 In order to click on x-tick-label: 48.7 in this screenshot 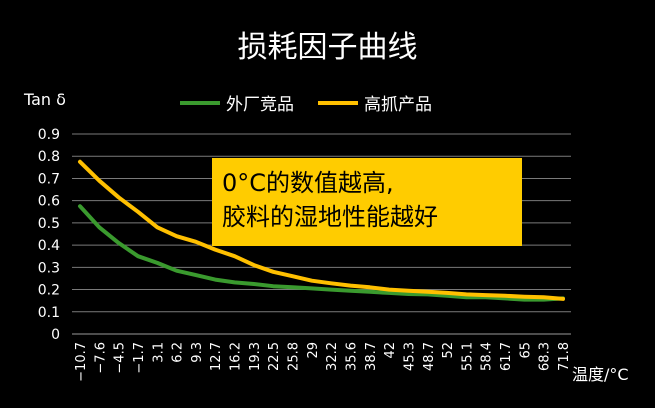, I will do `click(429, 356)`.